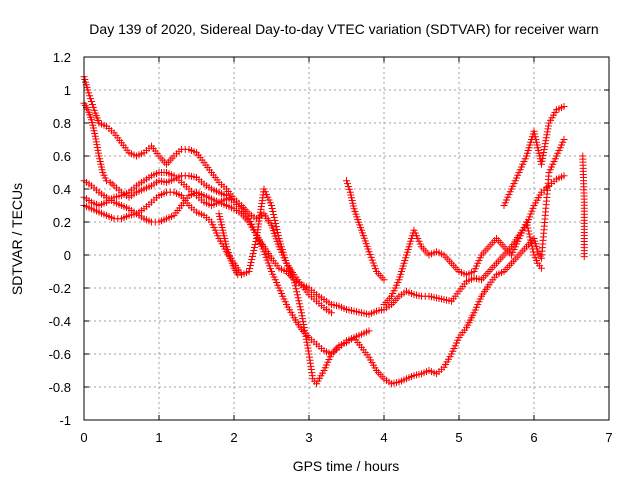  I want to click on x-tick-label: 5, so click(458, 437).